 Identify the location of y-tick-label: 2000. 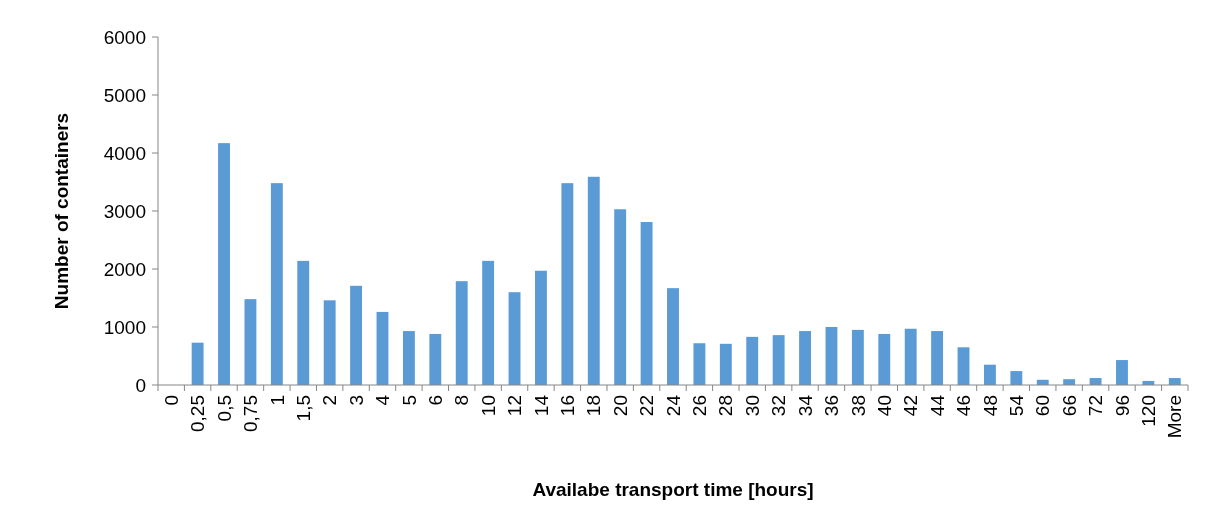
(124, 269).